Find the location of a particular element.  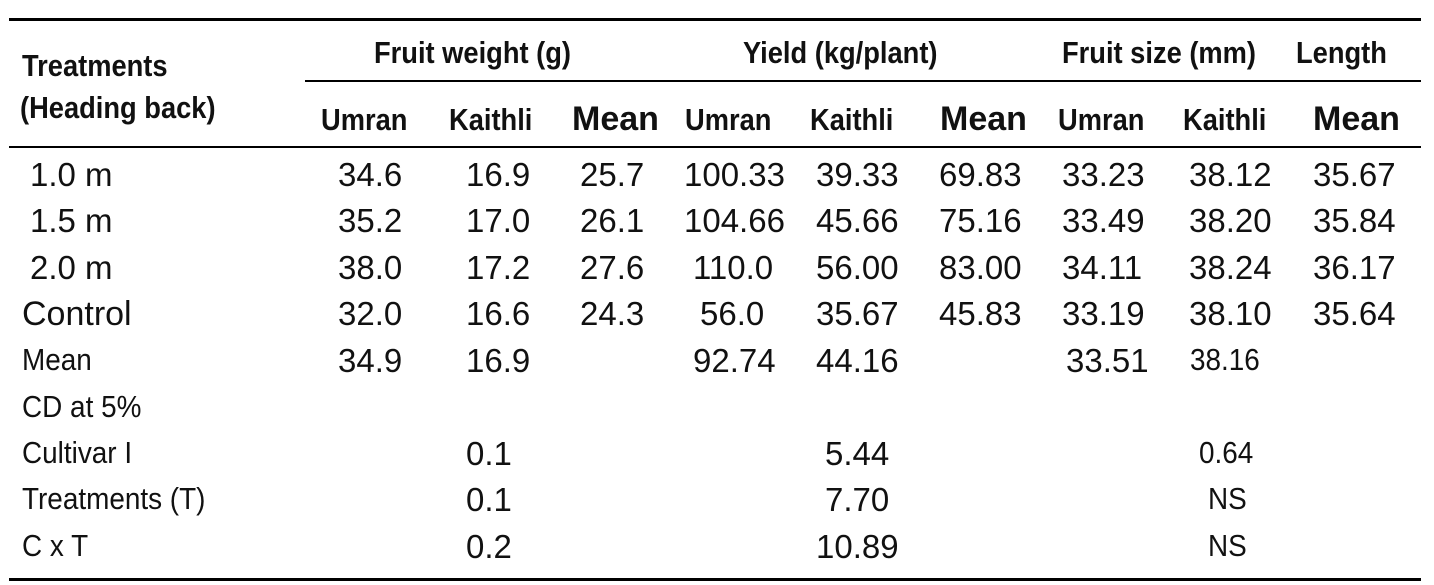

cd-label: CD at 5% is located at coordinates (82, 406).